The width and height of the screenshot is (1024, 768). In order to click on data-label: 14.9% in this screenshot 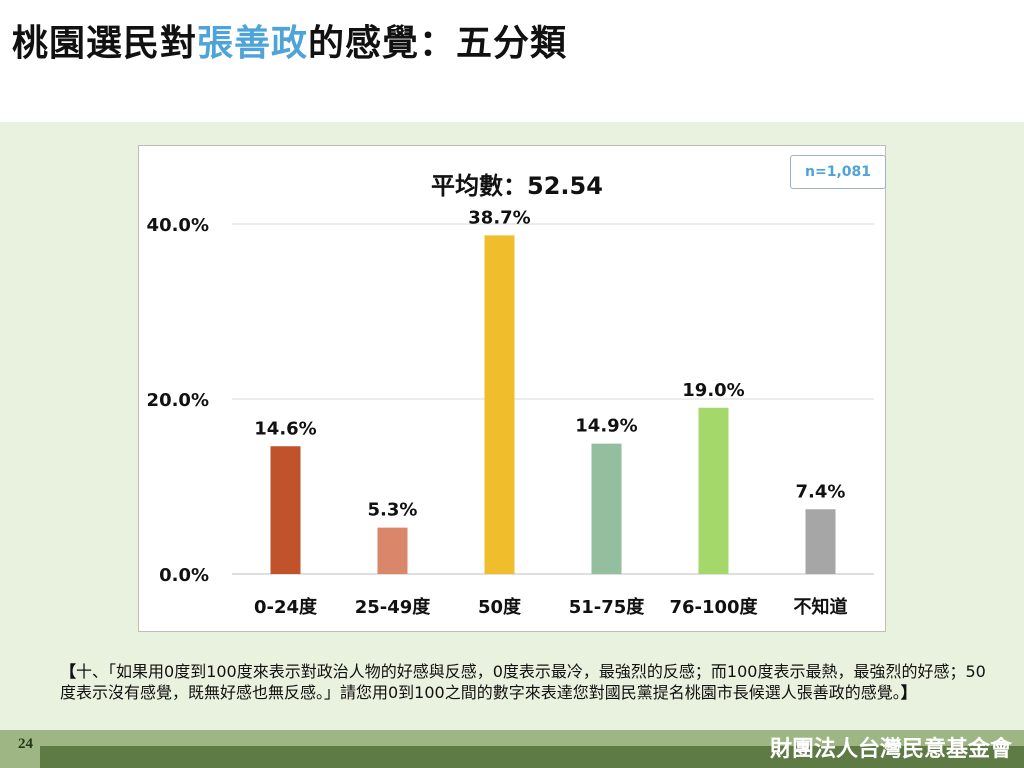, I will do `click(606, 426)`.